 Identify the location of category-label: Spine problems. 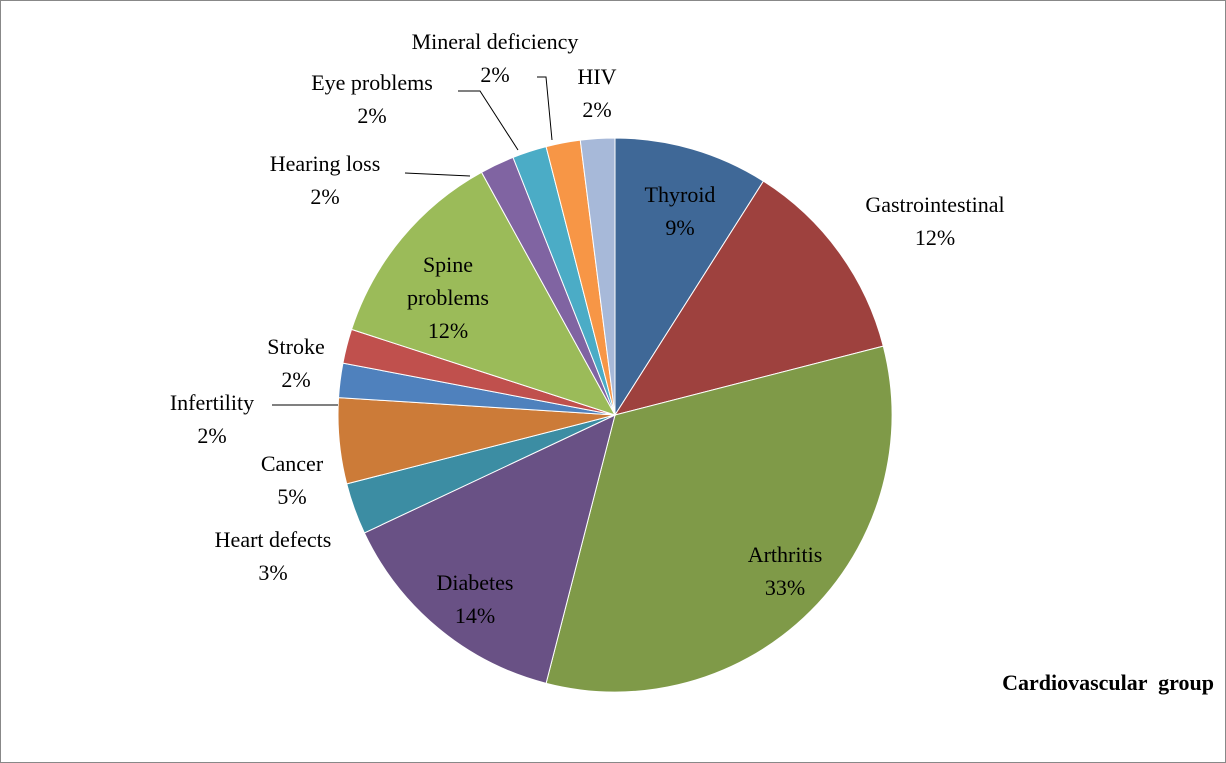
(448, 281).